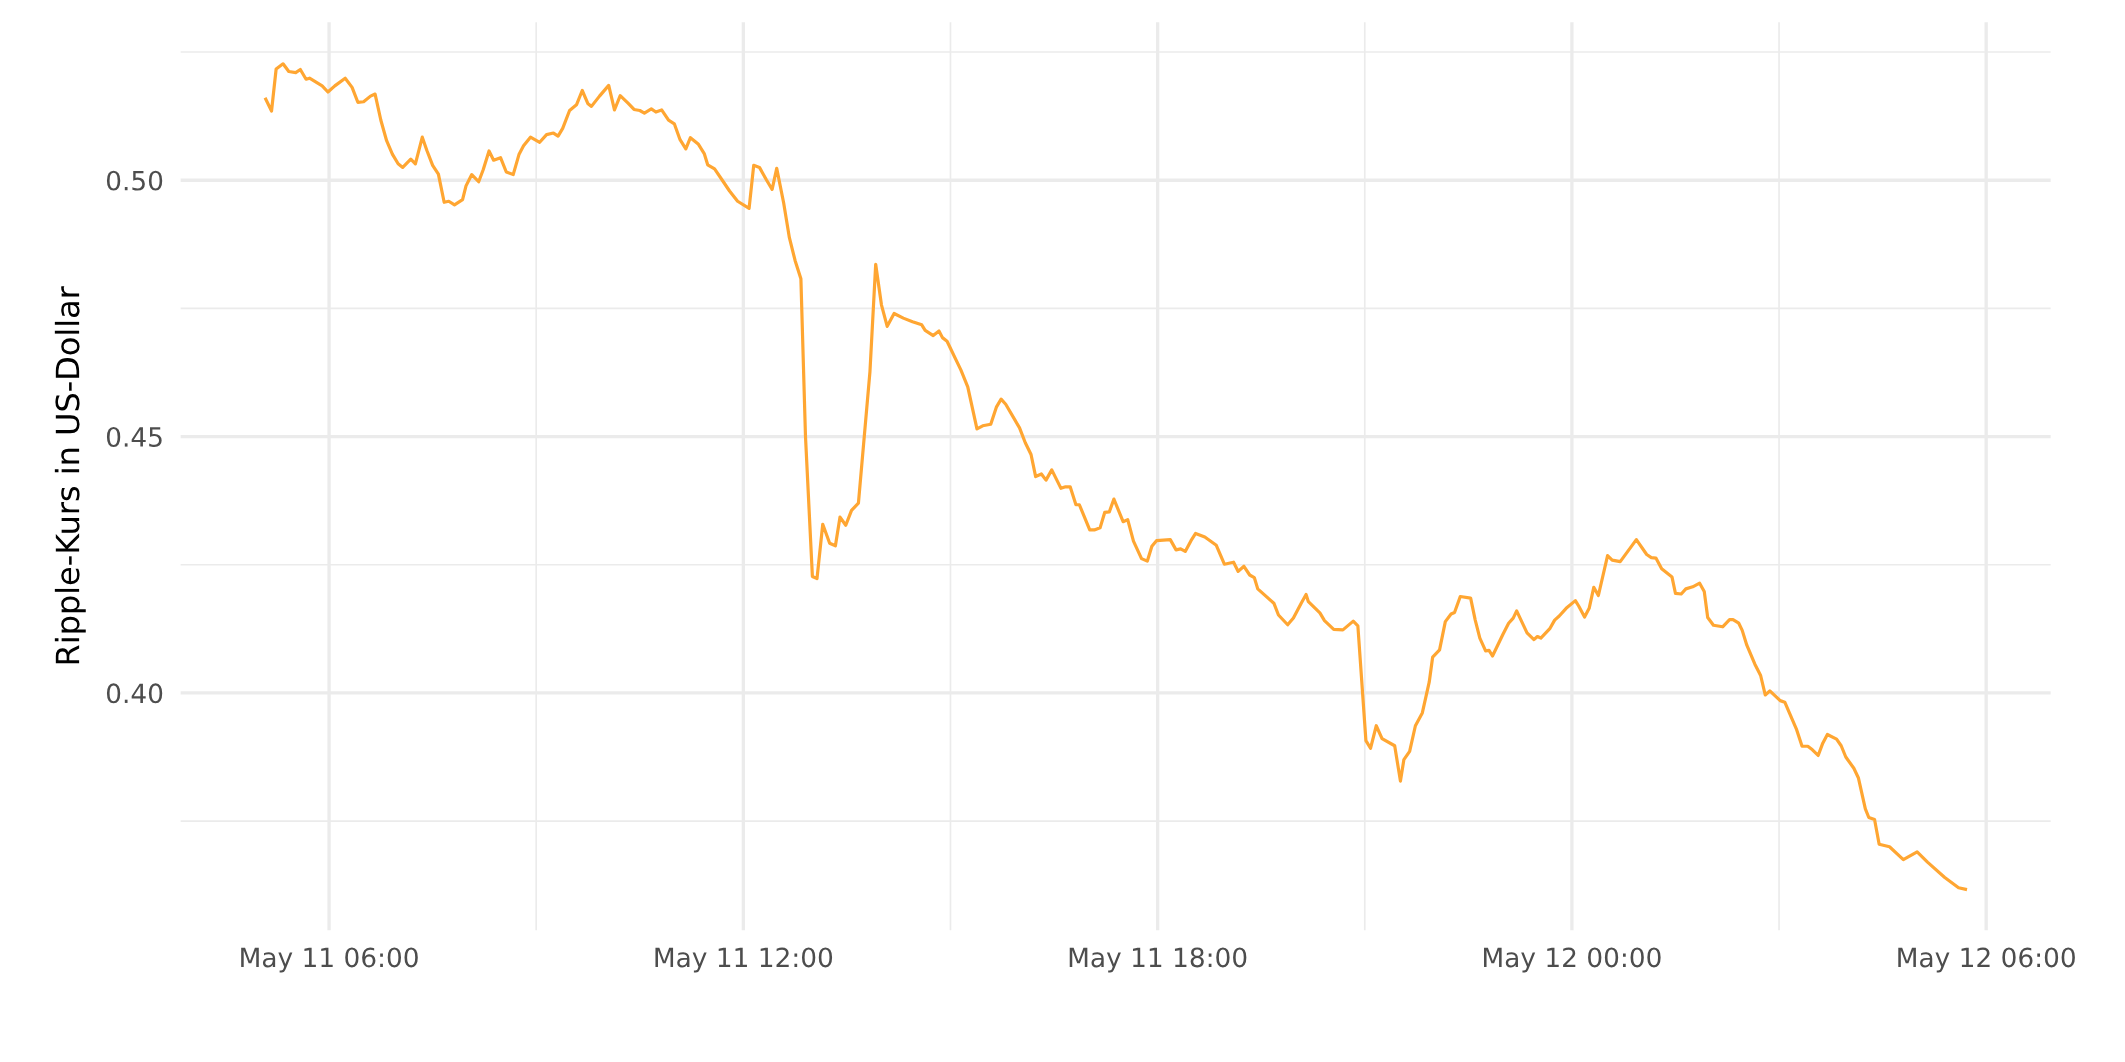  What do you see at coordinates (134, 437) in the screenshot?
I see `y-tick-label: 0.45` at bounding box center [134, 437].